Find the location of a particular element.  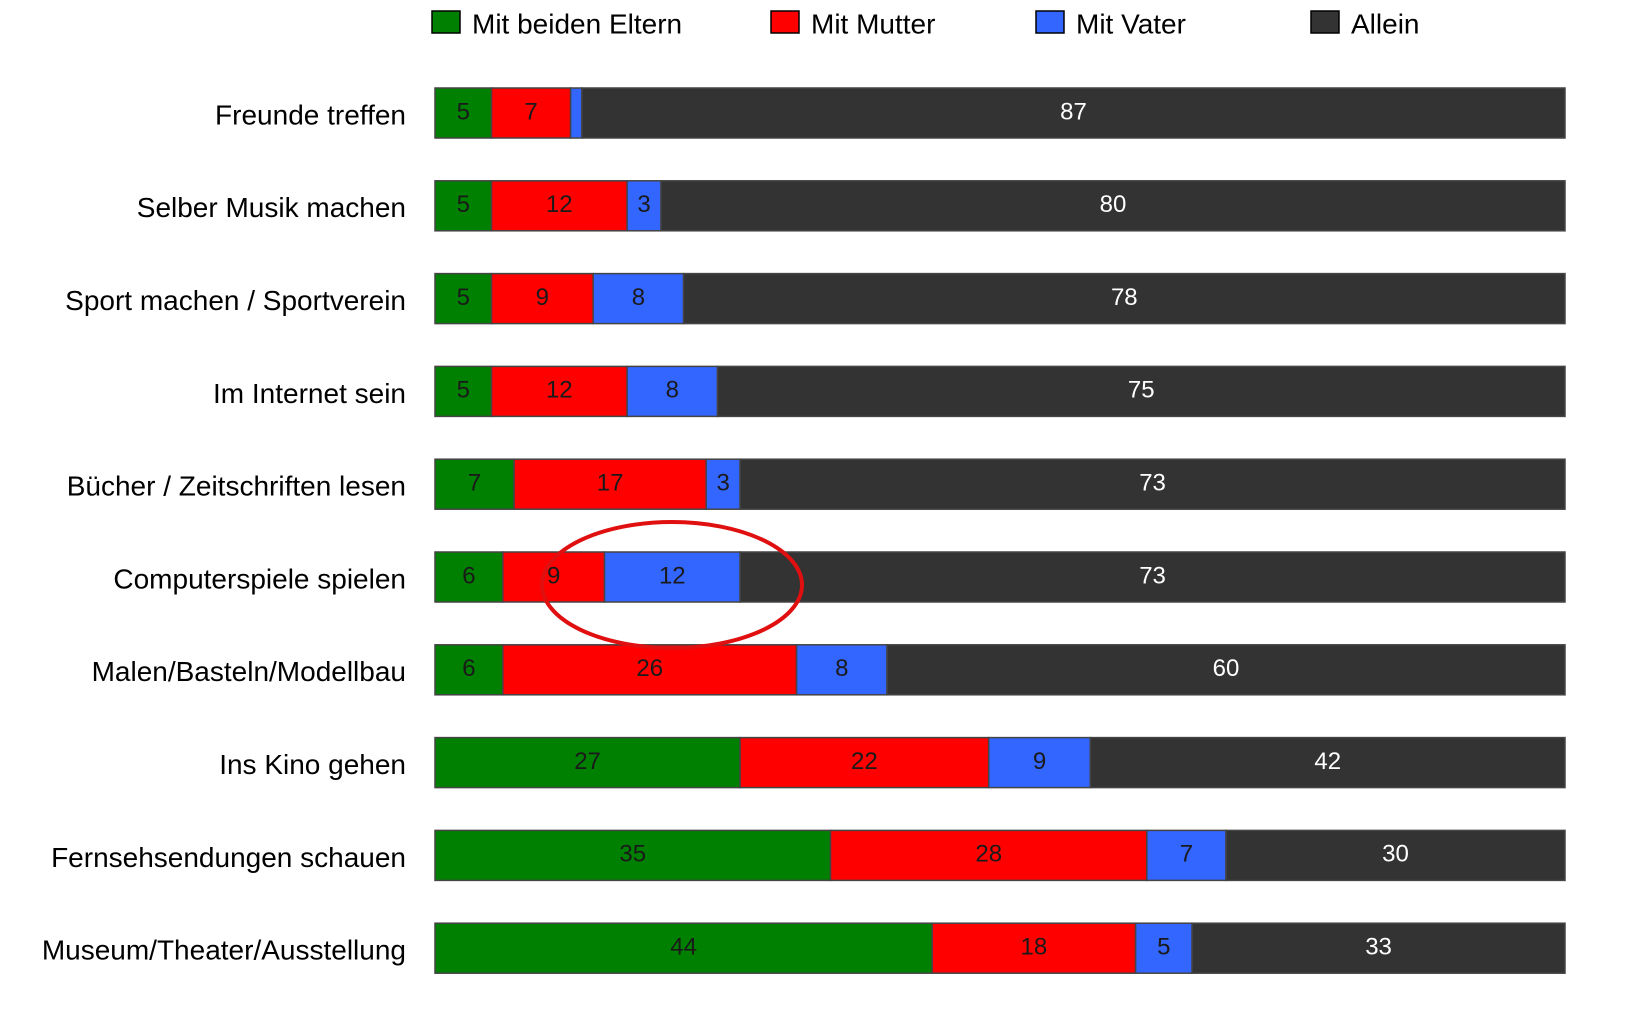

value-label: 18 is located at coordinates (1034, 947).